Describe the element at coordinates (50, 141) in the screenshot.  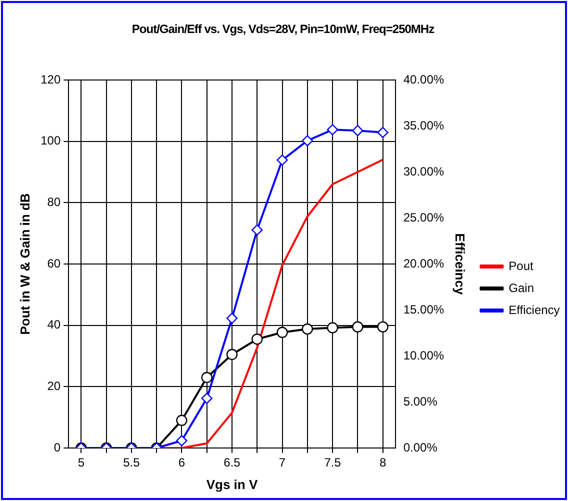
I see `y-tick-label: 100` at that location.